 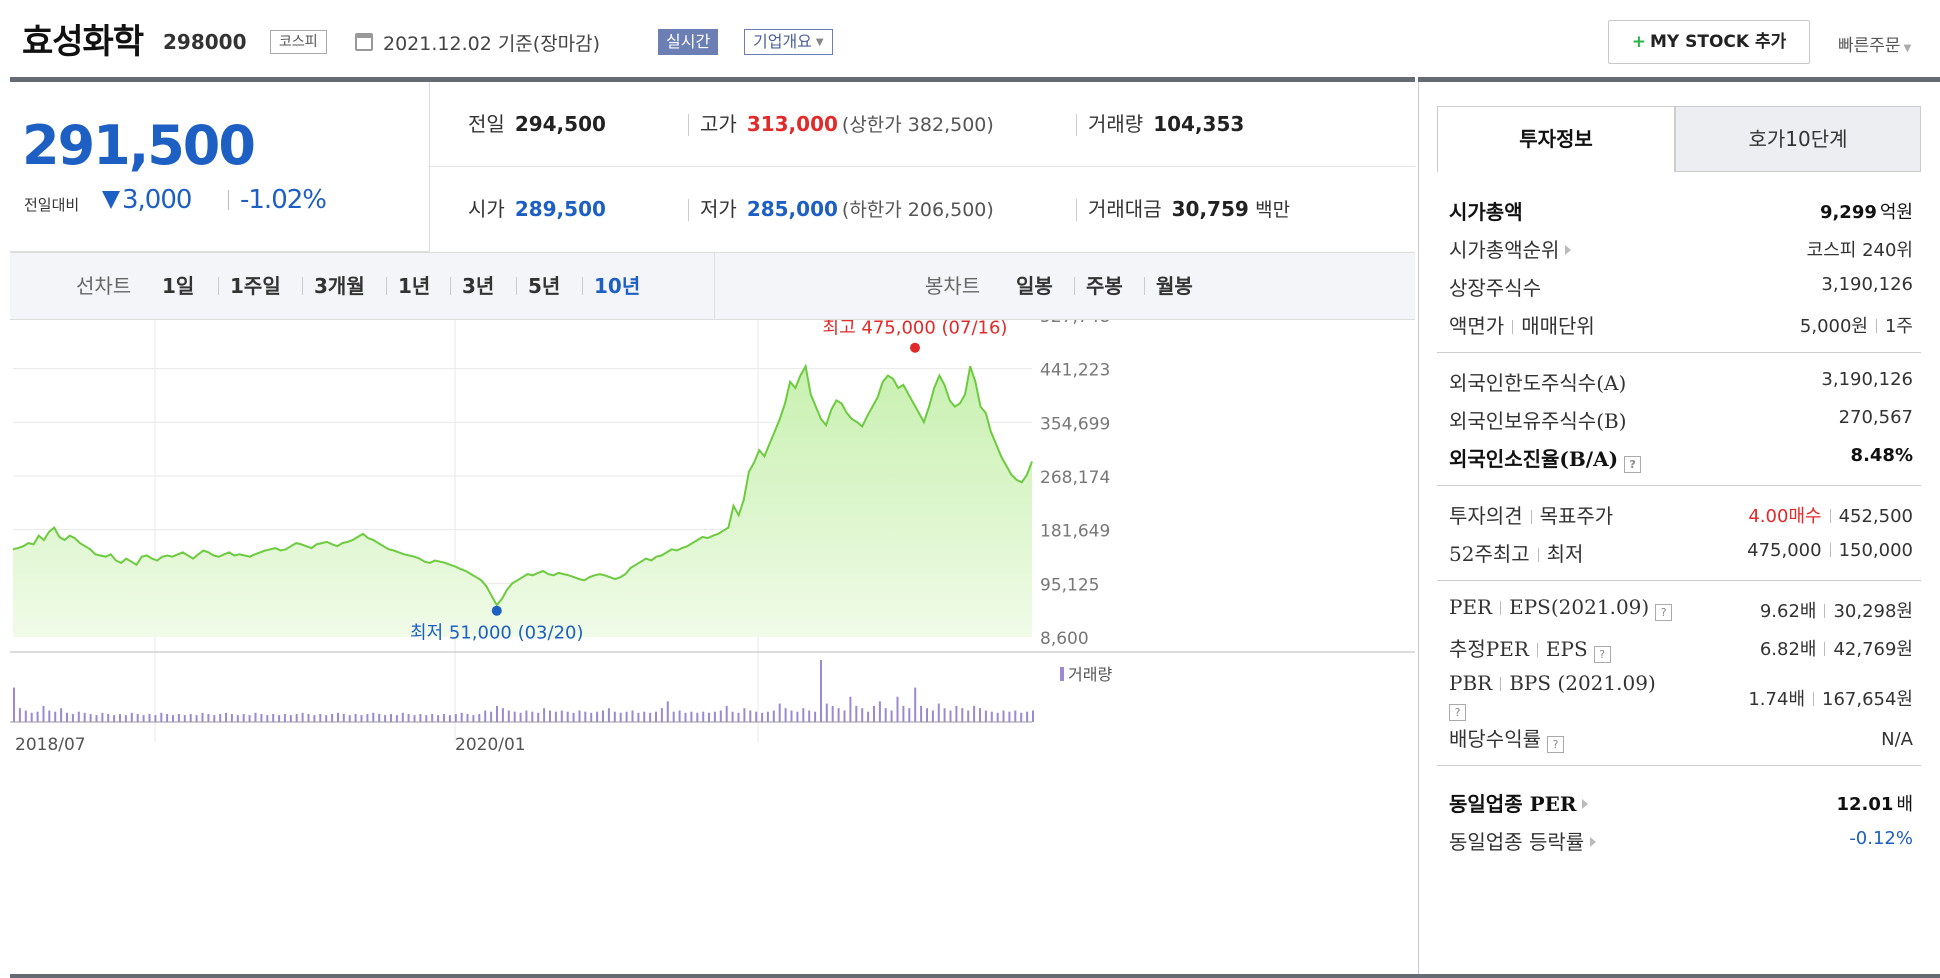 I want to click on prev-close-value: 294,500, so click(x=560, y=124).